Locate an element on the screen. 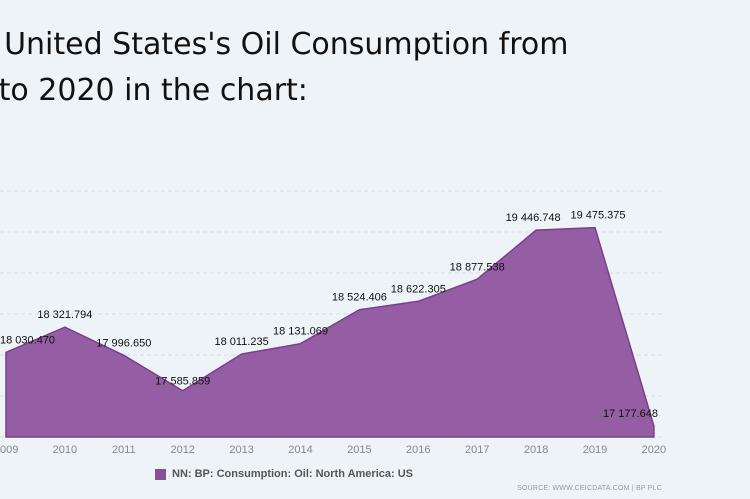 The image size is (750, 499). data-label: 17 177.648 is located at coordinates (630, 414).